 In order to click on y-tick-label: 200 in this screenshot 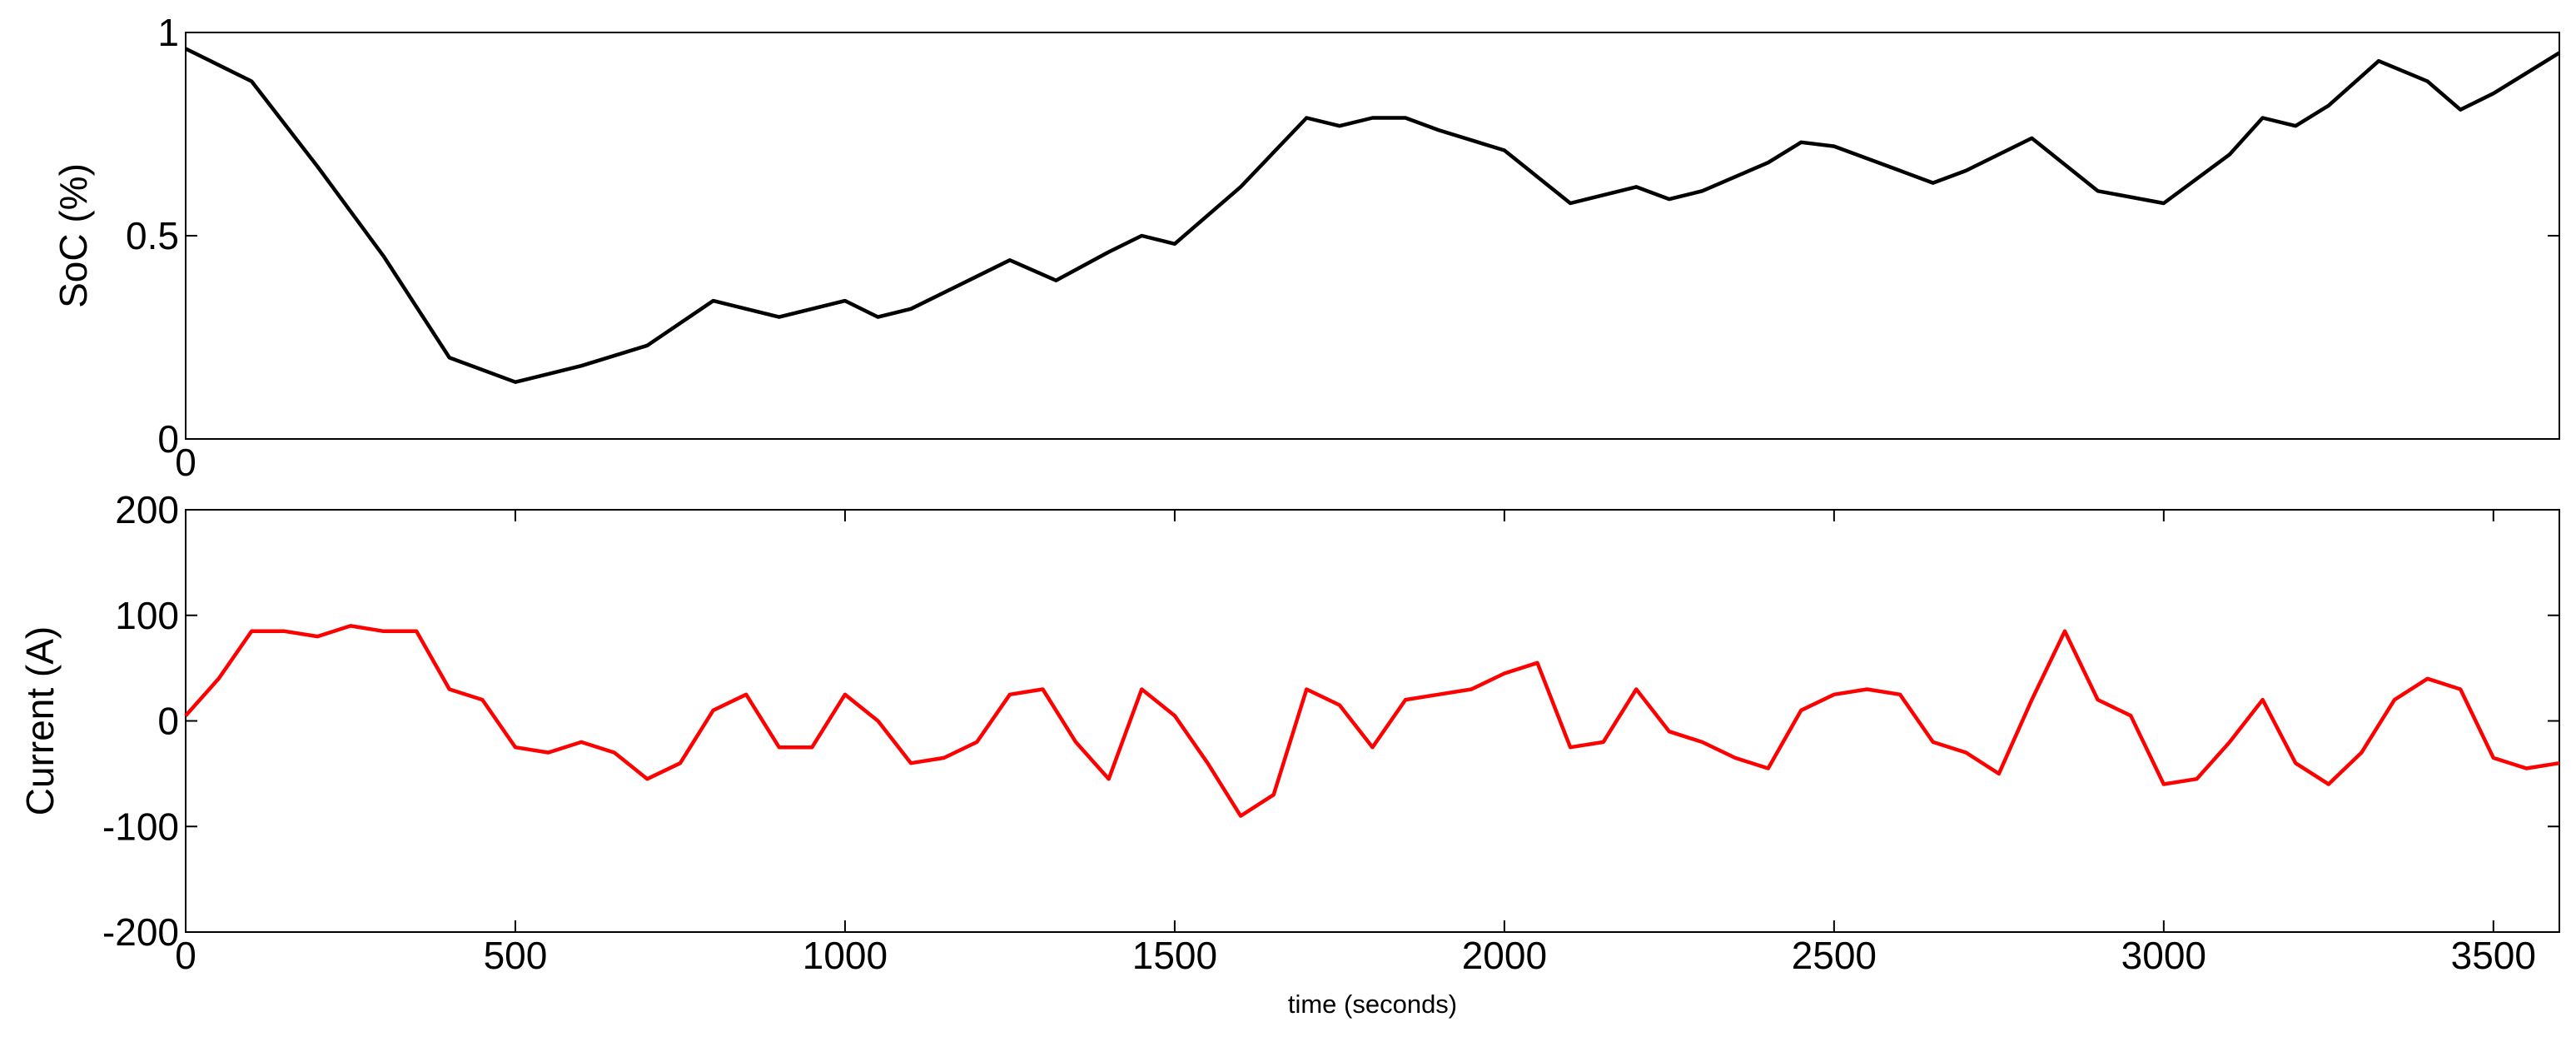, I will do `click(147, 510)`.